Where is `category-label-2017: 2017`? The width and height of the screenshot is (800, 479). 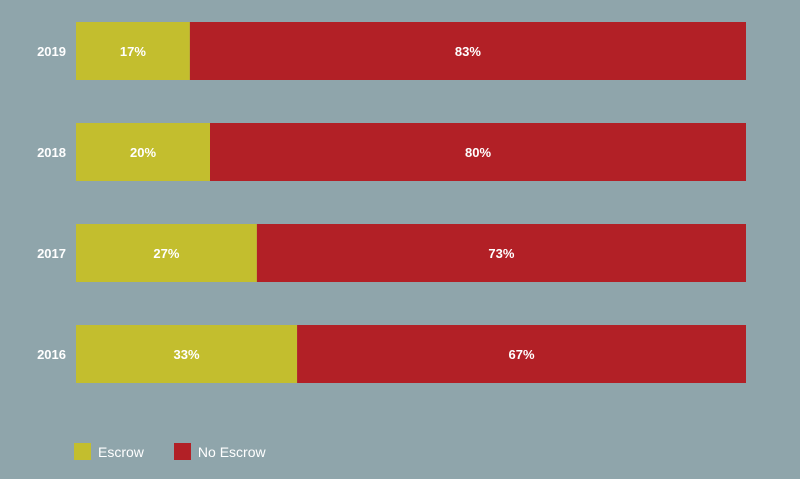
category-label-2017: 2017 is located at coordinates (51, 253).